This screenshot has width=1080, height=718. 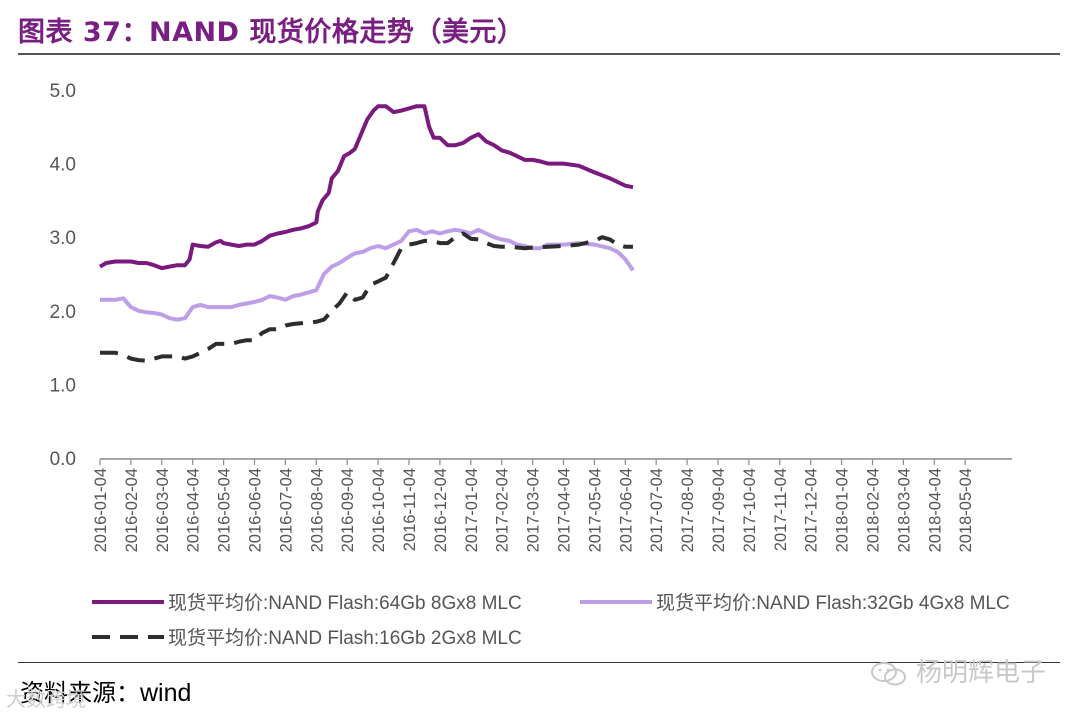 What do you see at coordinates (63, 385) in the screenshot?
I see `y-tick-label: 1.0` at bounding box center [63, 385].